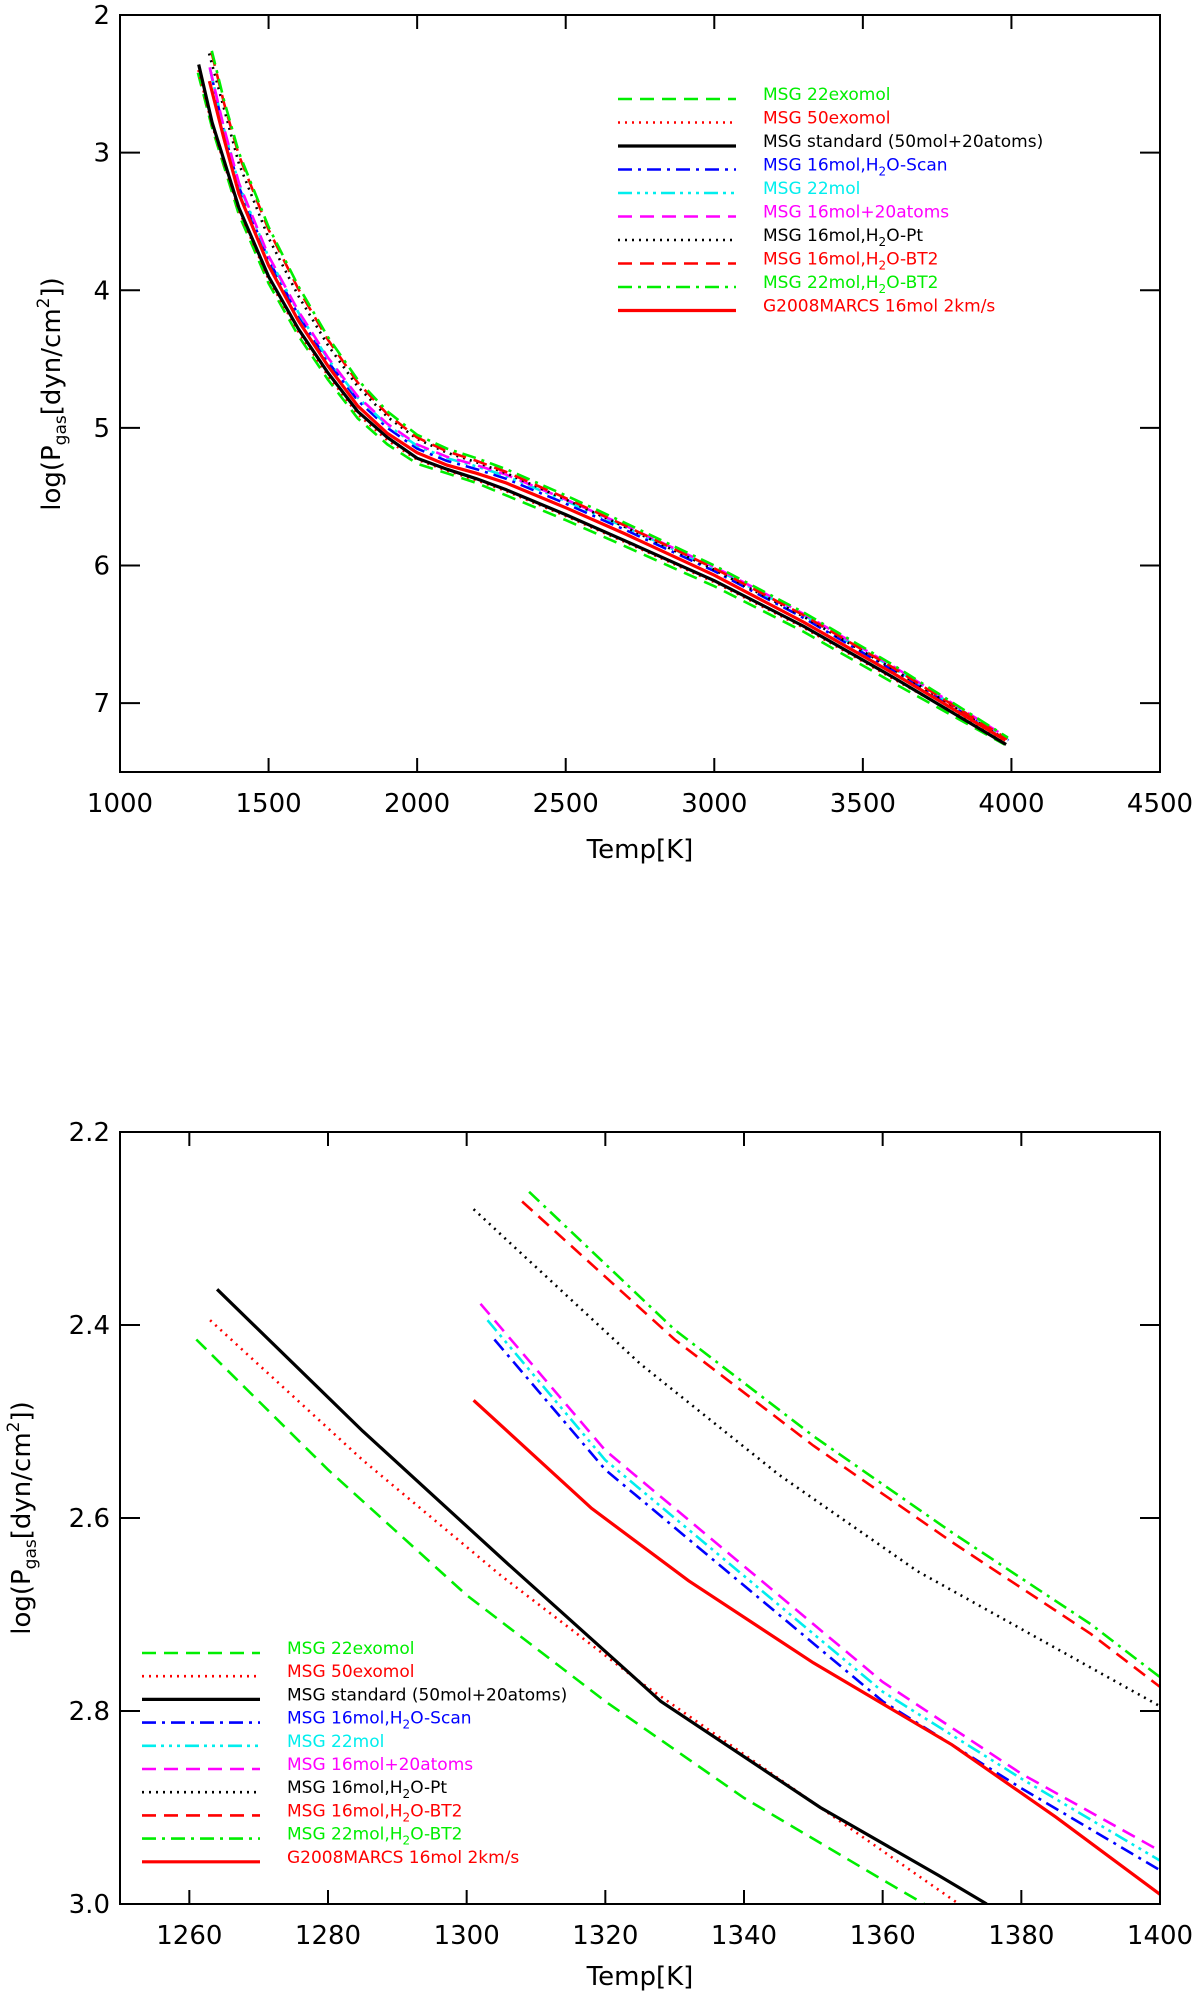 The height and width of the screenshot is (1993, 1200). Describe the element at coordinates (427, 1695) in the screenshot. I see `bot-legend-label-2: MSG standard (50mol+20atoms)` at that location.